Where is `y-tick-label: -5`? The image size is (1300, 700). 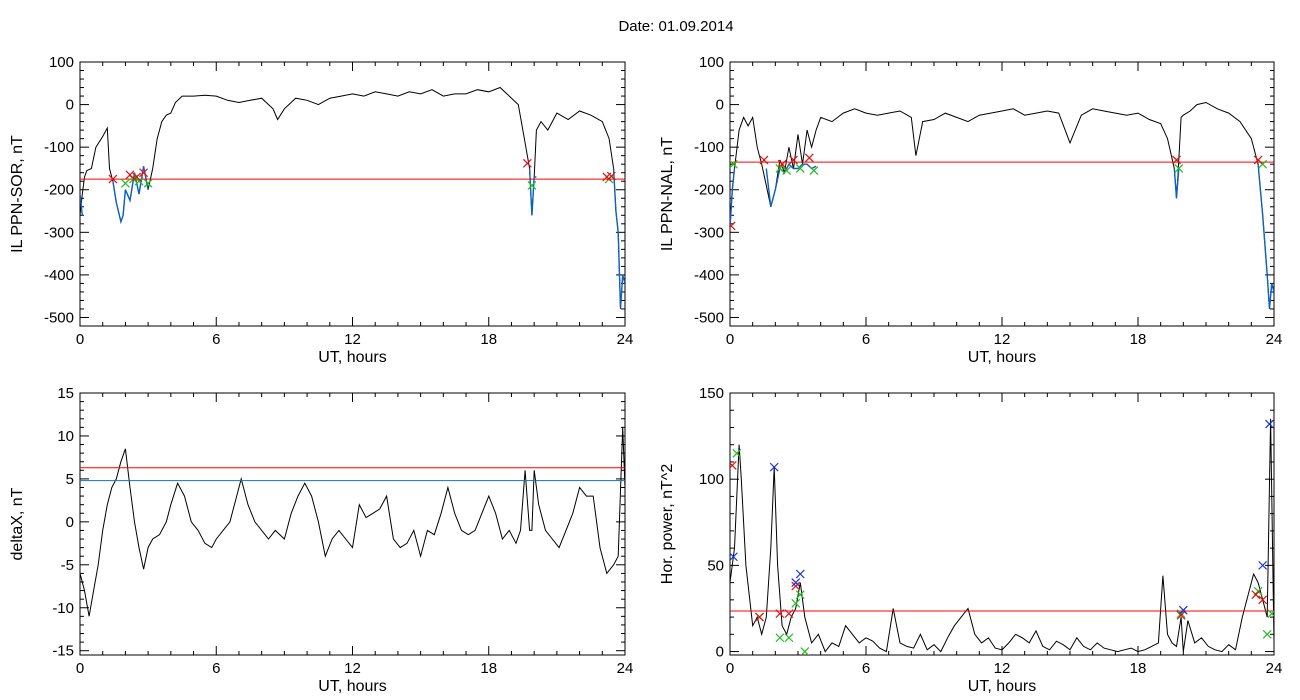
y-tick-label: -5 is located at coordinates (67, 565).